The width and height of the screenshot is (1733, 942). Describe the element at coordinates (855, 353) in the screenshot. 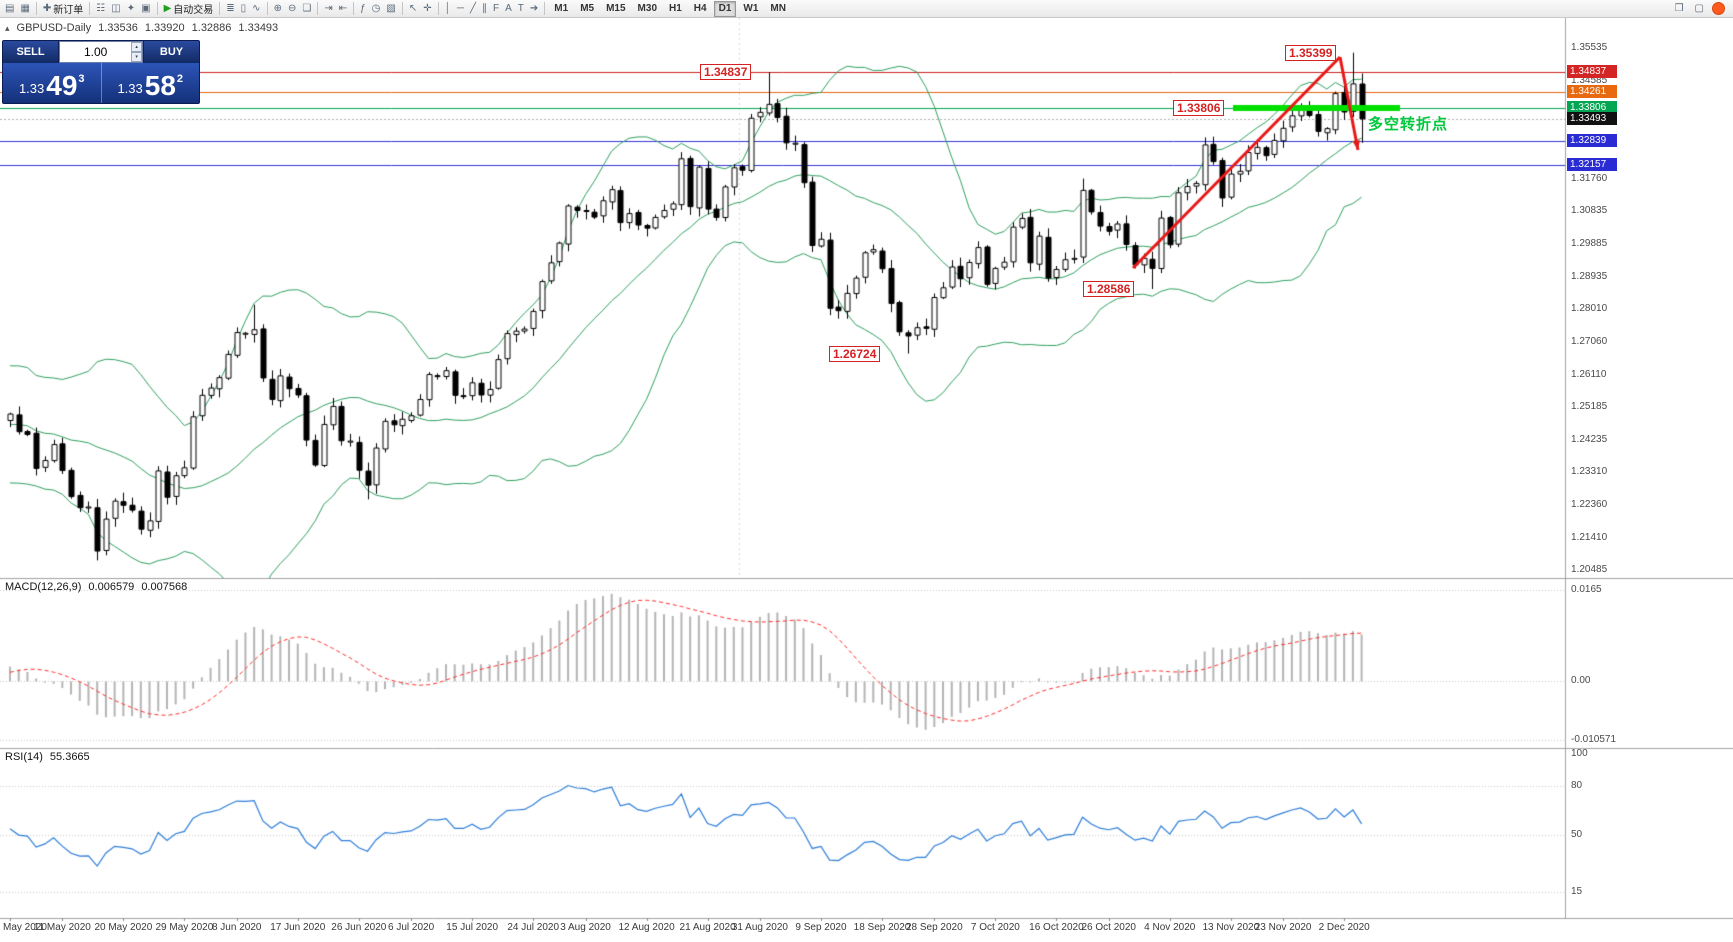

I see `price-callout: 1.26724` at that location.